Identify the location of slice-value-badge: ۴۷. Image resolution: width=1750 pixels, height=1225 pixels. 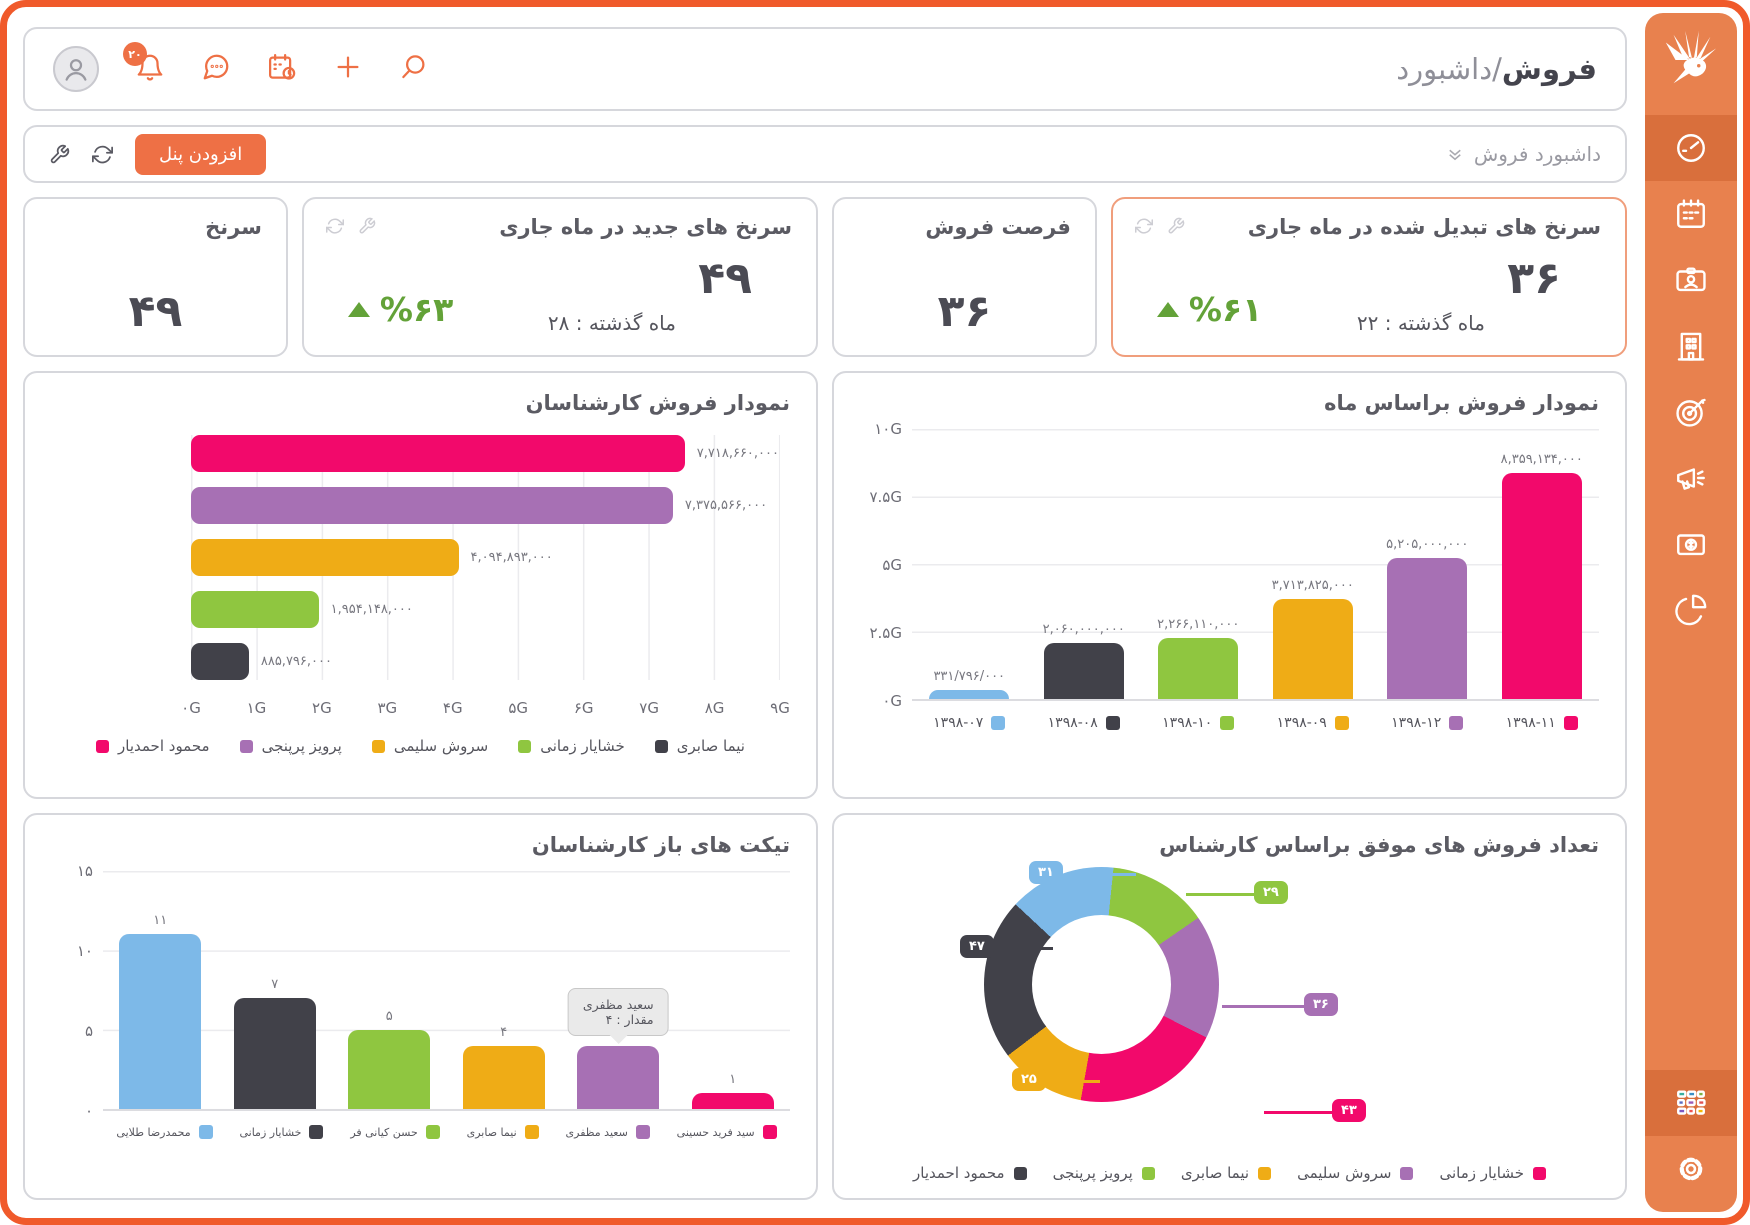
(977, 946).